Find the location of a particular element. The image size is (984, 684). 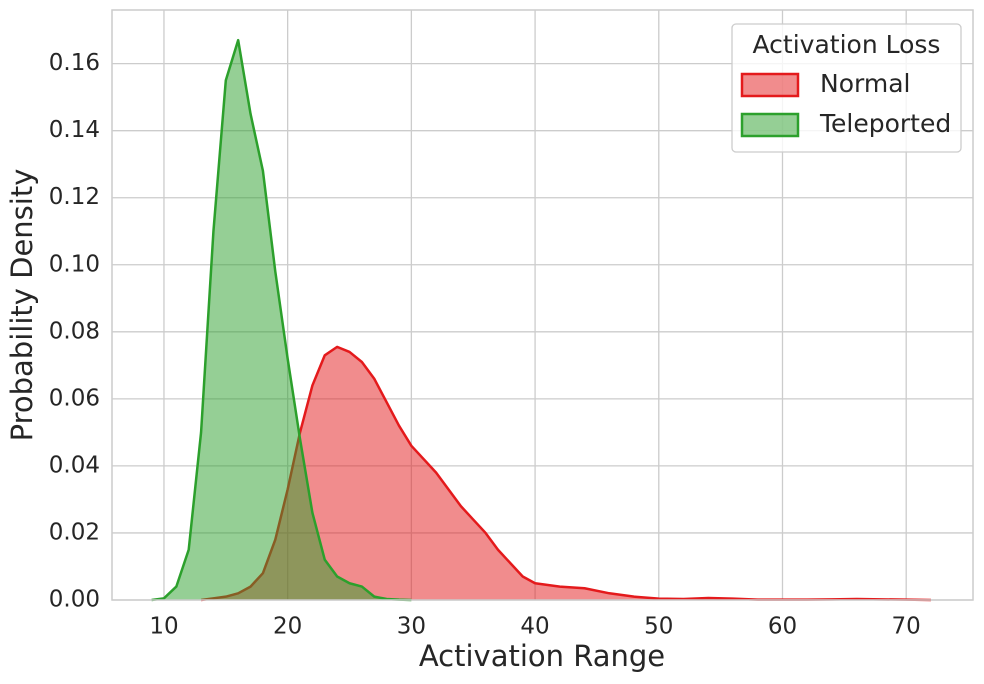

y-tick-label: 0.10 is located at coordinates (74, 264).